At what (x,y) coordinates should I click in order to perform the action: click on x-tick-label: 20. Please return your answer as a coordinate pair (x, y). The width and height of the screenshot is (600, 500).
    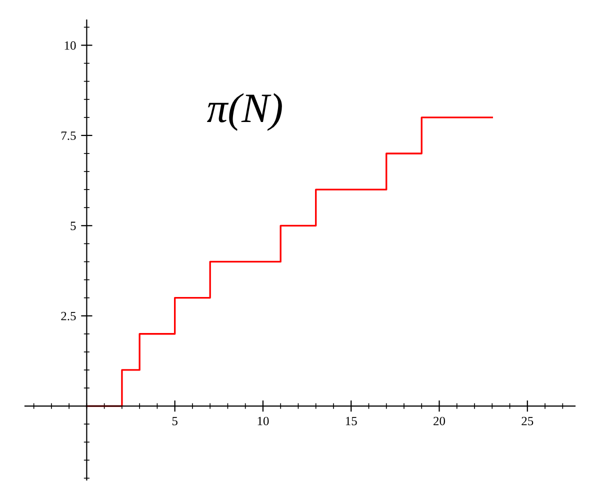
    Looking at the image, I should click on (440, 421).